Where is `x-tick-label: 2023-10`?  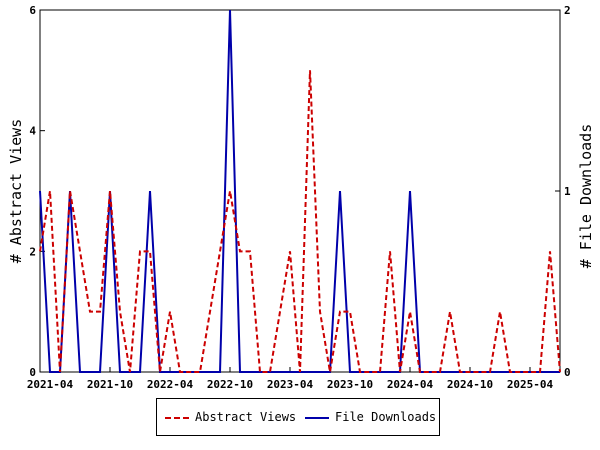 x-tick-label: 2023-10 is located at coordinates (350, 384).